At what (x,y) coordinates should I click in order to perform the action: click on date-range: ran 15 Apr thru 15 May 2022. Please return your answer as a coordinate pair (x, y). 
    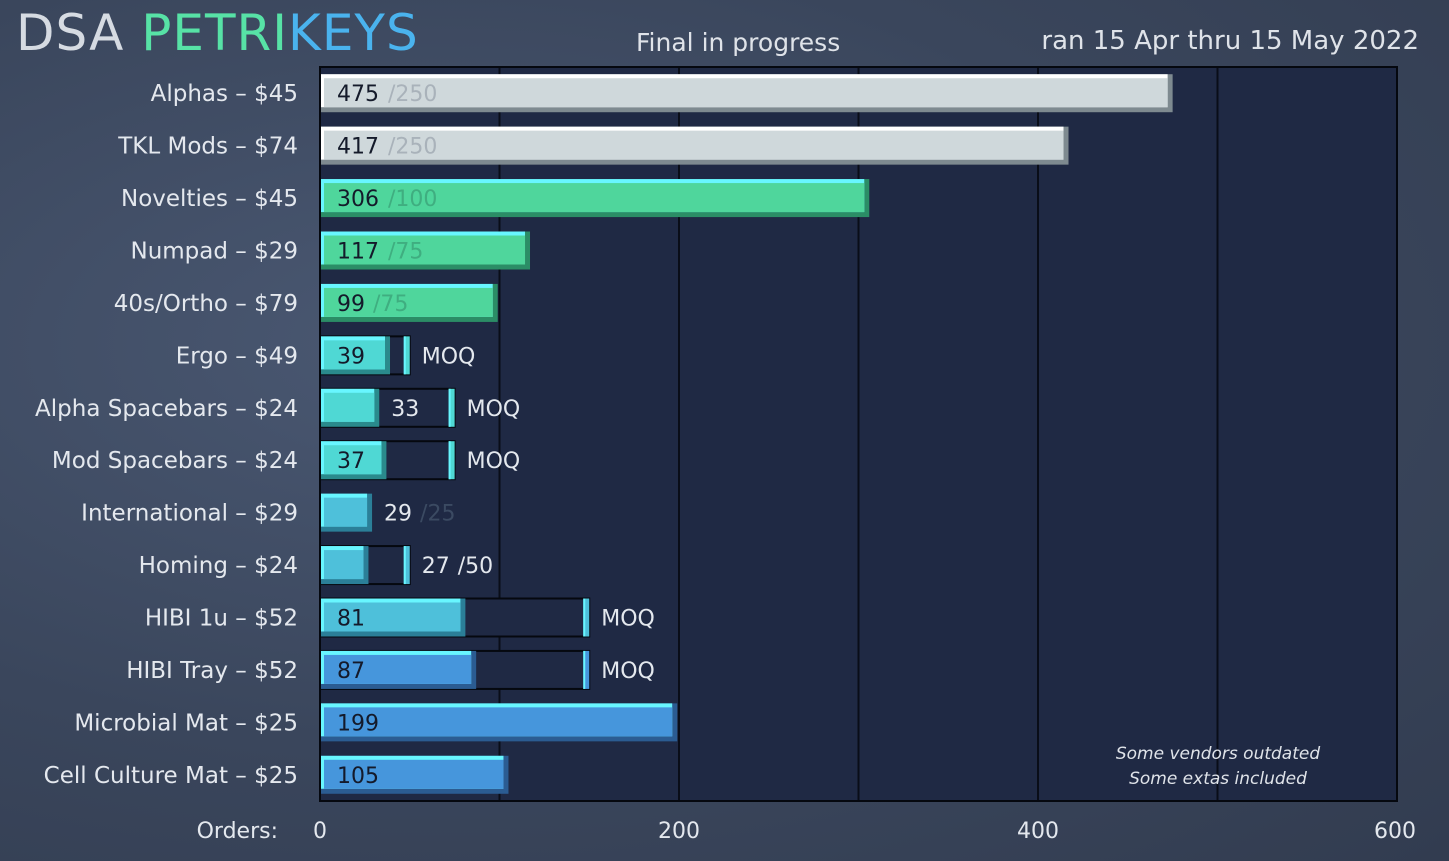
    Looking at the image, I should click on (1230, 41).